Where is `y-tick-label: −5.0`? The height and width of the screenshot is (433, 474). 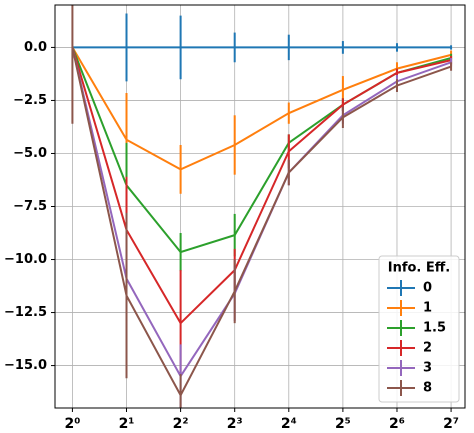
y-tick-label: −5.0 is located at coordinates (30, 153).